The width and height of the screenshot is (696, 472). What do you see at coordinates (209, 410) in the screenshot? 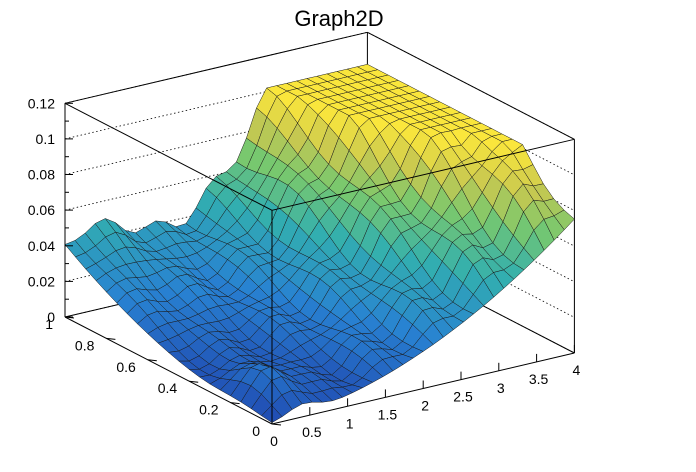
I see `y-tick-label: 0.2` at bounding box center [209, 410].